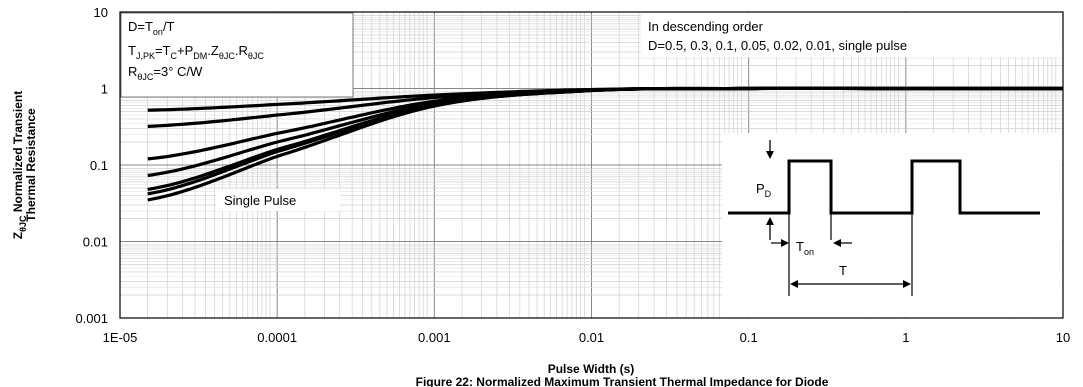 The height and width of the screenshot is (387, 1083). I want to click on x-axis-title: Pulse Width (s), so click(591, 369).